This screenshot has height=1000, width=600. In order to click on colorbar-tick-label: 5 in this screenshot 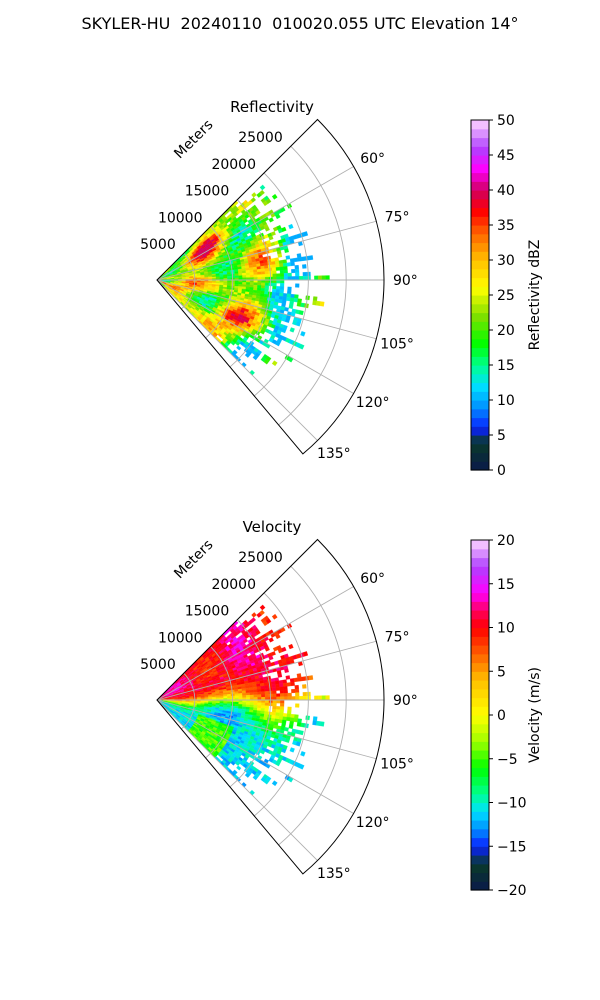, I will do `click(501, 672)`.